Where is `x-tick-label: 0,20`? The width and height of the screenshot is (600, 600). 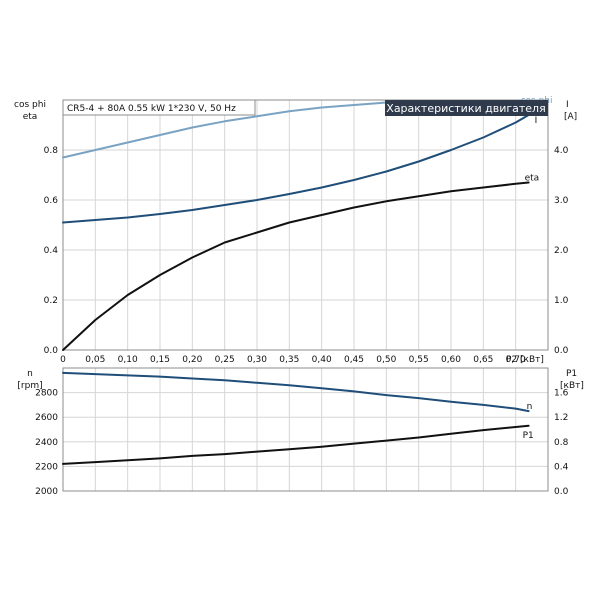 x-tick-label: 0,20 is located at coordinates (192, 360).